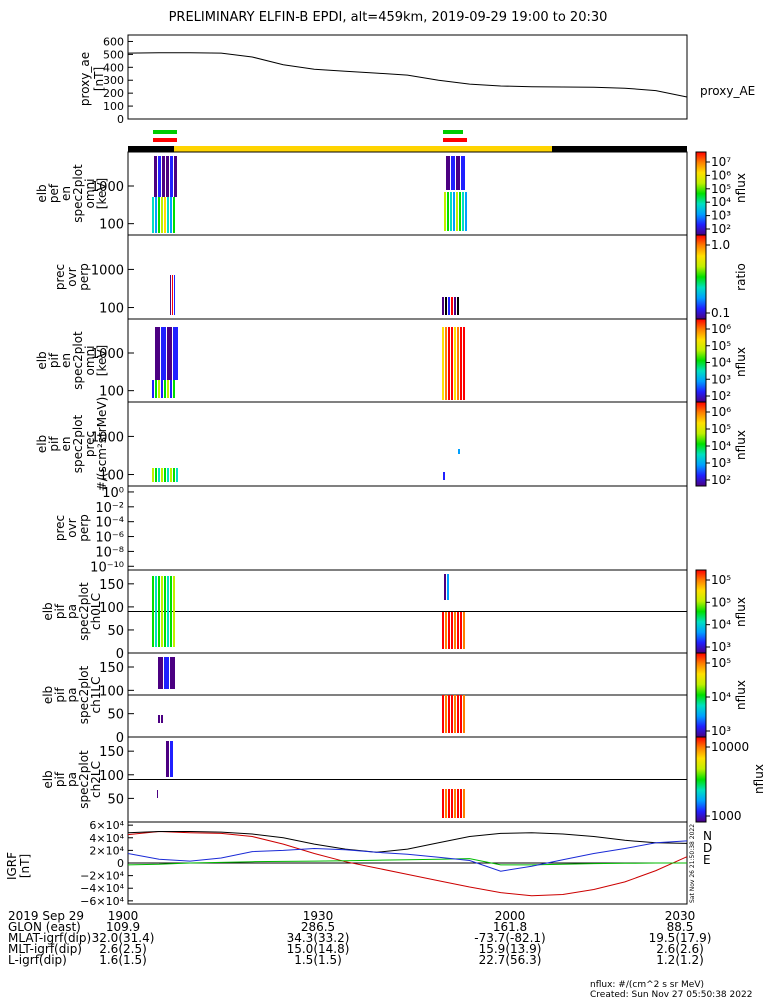 The image size is (775, 1000). What do you see at coordinates (84, 277) in the screenshot?
I see `ylabel-line: perp` at bounding box center [84, 277].